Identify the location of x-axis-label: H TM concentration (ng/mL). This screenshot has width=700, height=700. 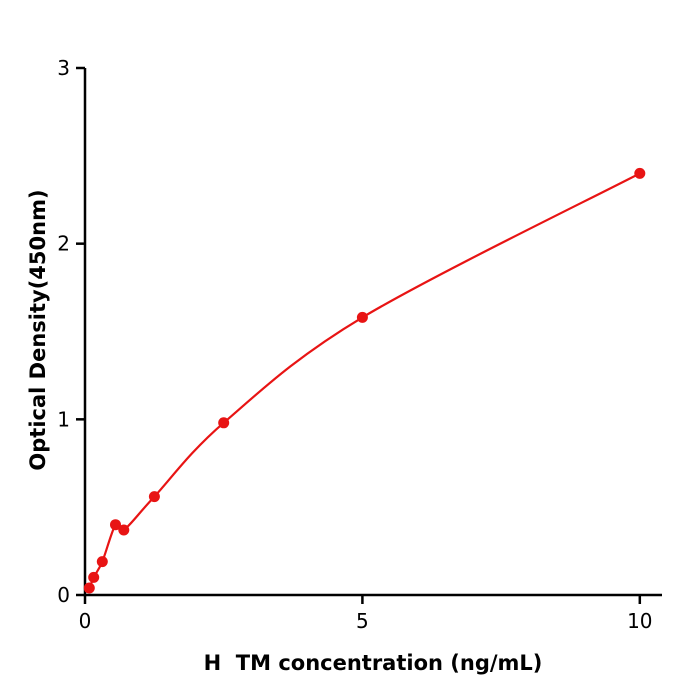
(373, 663).